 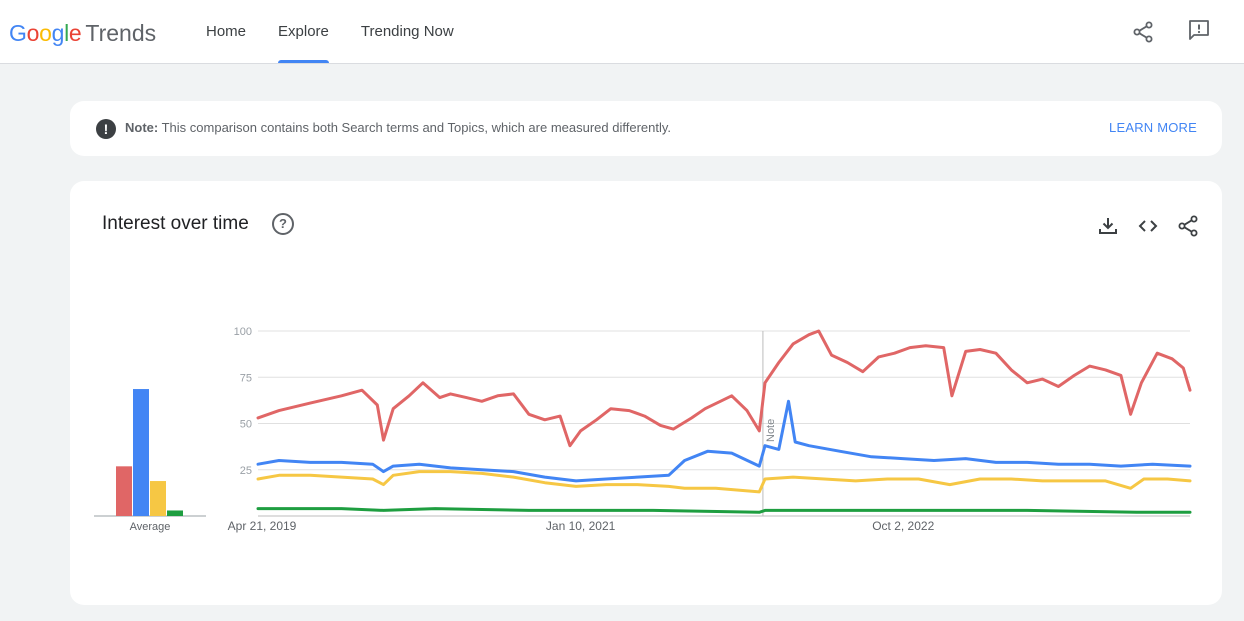 I want to click on y-tick-label: 50, so click(x=246, y=425).